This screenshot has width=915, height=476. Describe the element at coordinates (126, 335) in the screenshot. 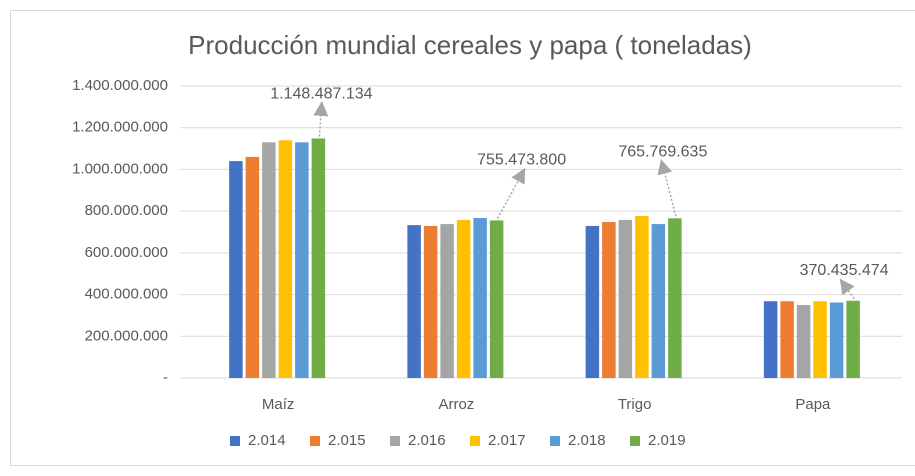

I see `y-tick-label: 200.000.000` at that location.